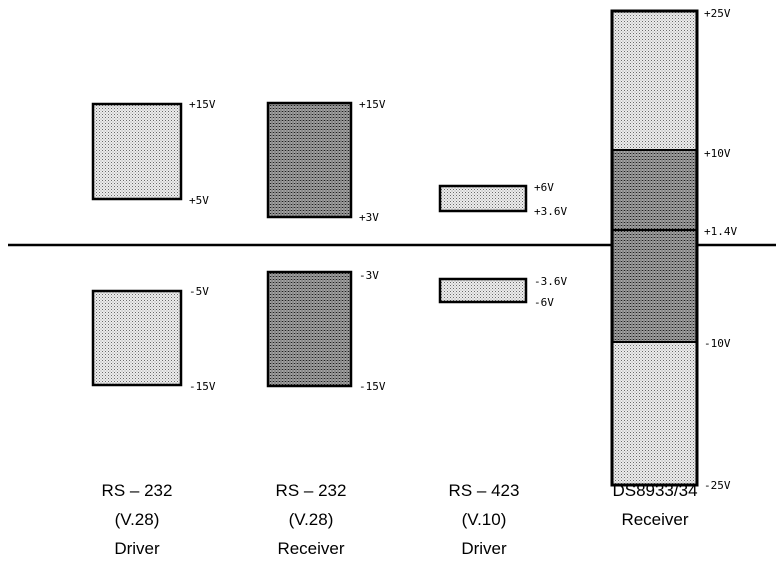  I want to click on rs232-receiver-caption-line1: RS – 232, so click(311, 490).